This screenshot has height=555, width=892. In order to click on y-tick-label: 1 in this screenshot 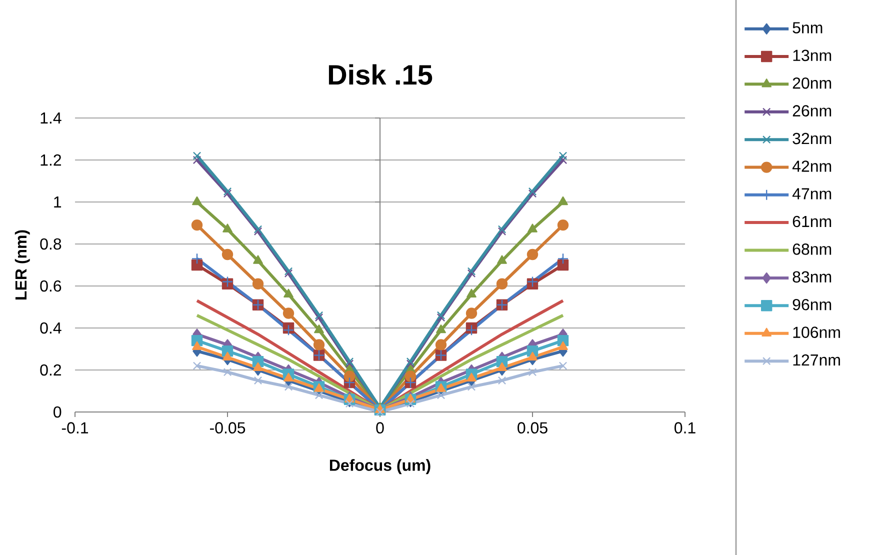, I will do `click(58, 202)`.